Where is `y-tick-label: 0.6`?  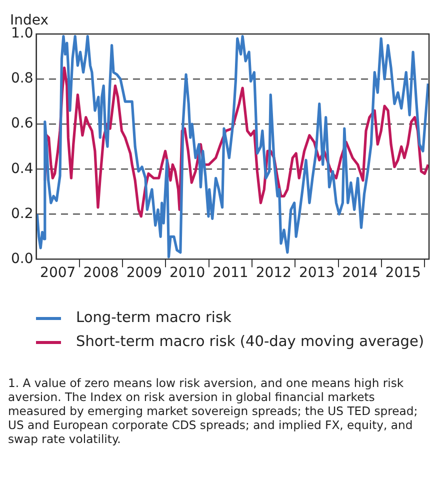
y-tick-label: 0.6 is located at coordinates (22, 124).